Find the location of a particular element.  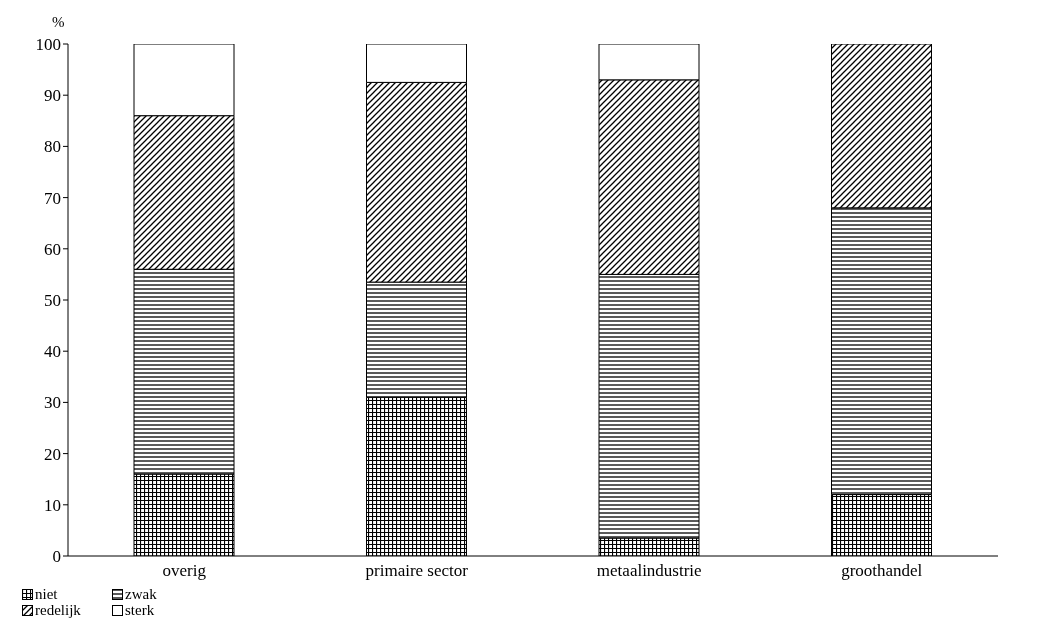

y-tick-label: 80 is located at coordinates (52, 147).